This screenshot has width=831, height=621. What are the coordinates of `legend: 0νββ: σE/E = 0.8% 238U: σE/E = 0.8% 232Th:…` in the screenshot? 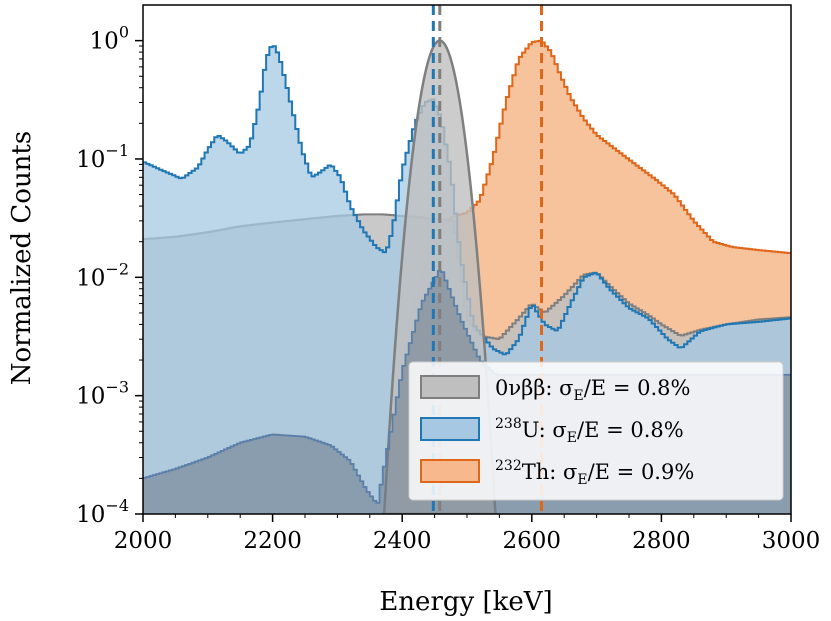 It's located at (596, 431).